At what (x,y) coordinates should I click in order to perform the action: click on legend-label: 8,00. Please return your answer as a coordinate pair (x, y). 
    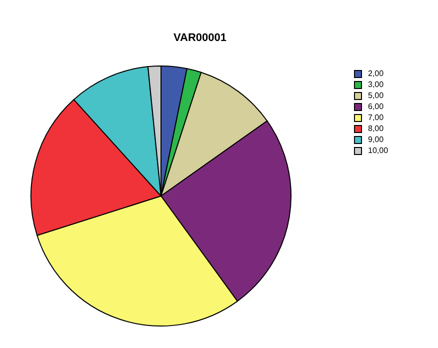
    Looking at the image, I should click on (376, 128).